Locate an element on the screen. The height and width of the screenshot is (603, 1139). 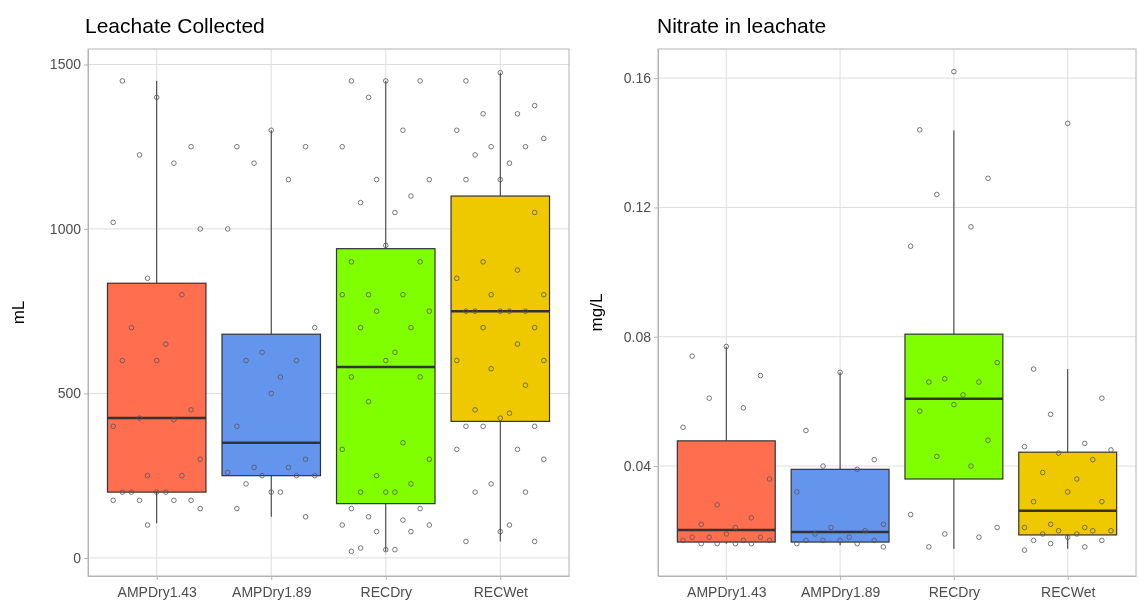
y-tick-label: 1000 is located at coordinates (65, 228).